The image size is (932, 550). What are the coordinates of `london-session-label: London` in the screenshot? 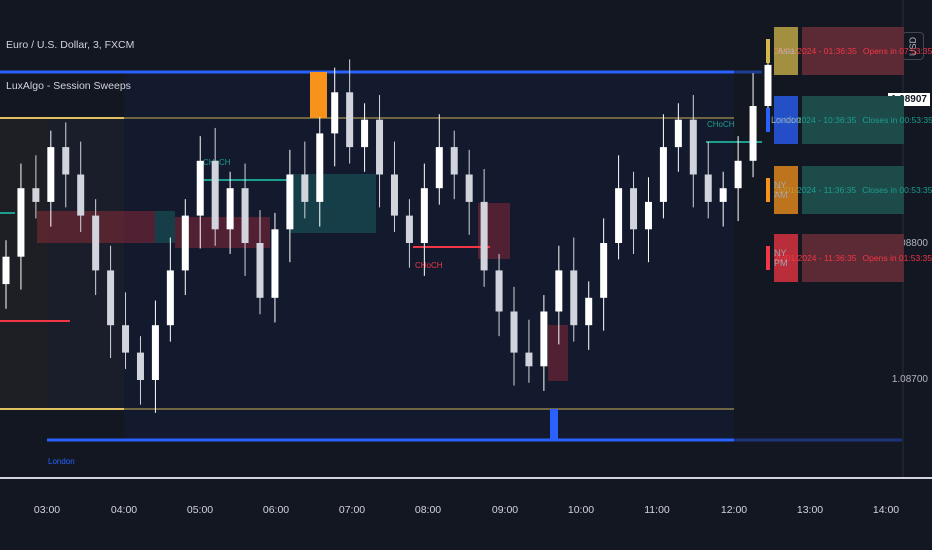 It's located at (61, 461).